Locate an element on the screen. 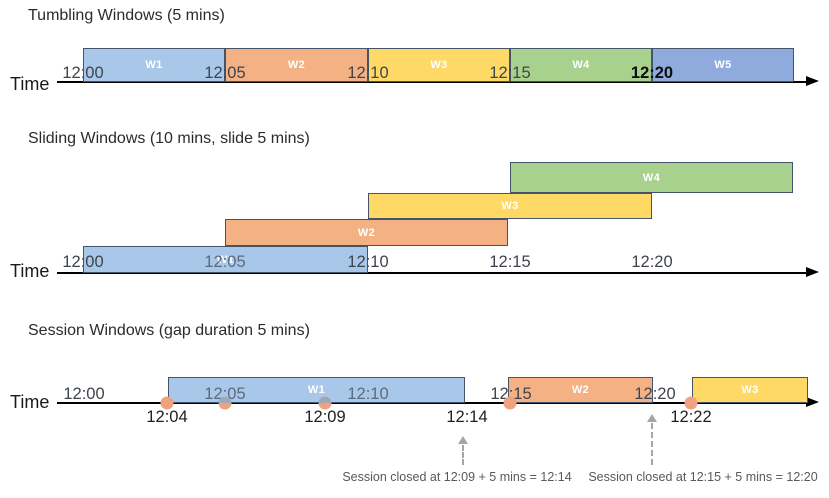 The width and height of the screenshot is (829, 498). tumbling-window-w2: W2 is located at coordinates (296, 65).